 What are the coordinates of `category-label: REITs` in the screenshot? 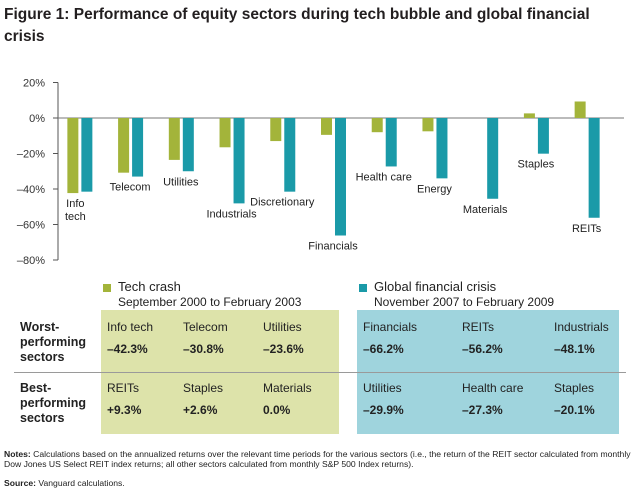 It's located at (587, 229).